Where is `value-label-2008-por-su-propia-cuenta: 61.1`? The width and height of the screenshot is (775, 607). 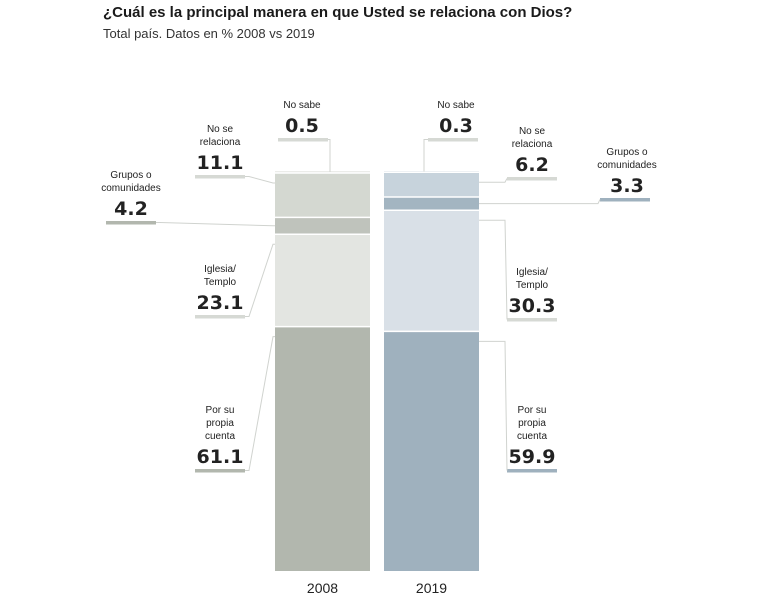 value-label-2008-por-su-propia-cuenta: 61.1 is located at coordinates (220, 457).